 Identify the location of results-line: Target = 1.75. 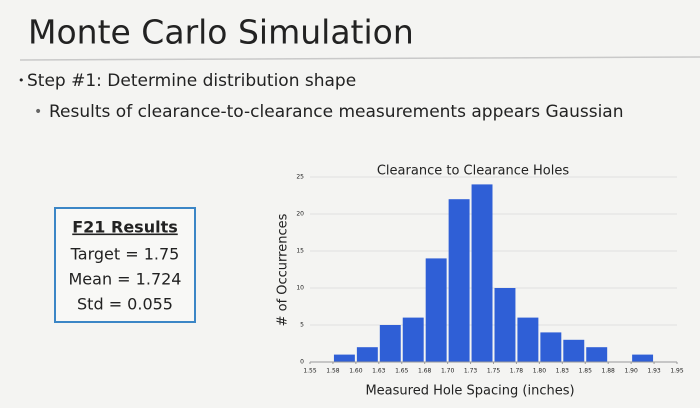
(125, 254).